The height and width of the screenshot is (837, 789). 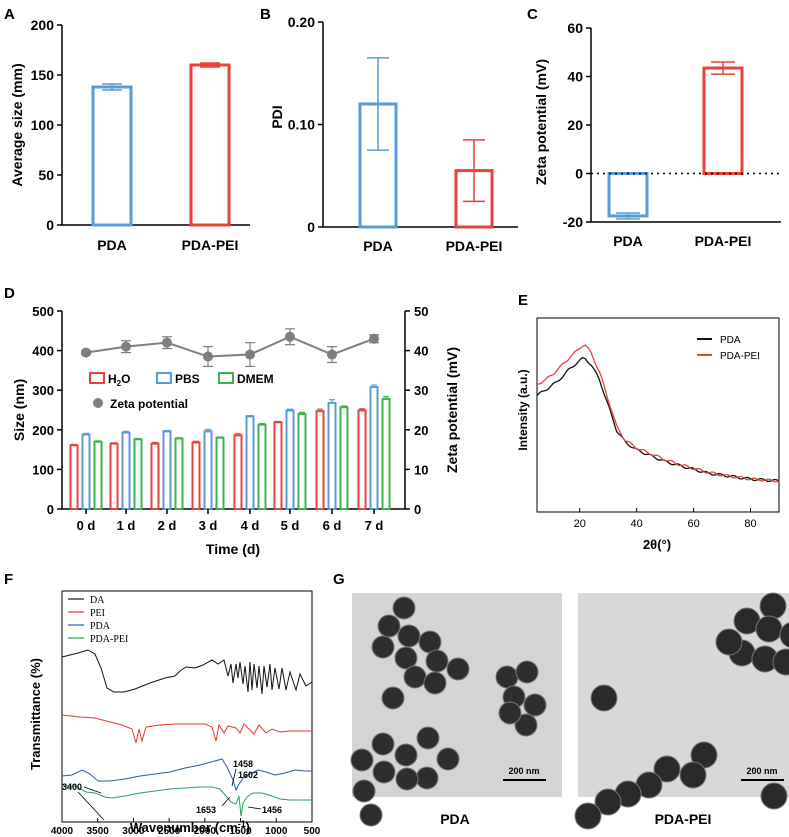 I want to click on y-tick-label: 300, so click(x=43, y=390).